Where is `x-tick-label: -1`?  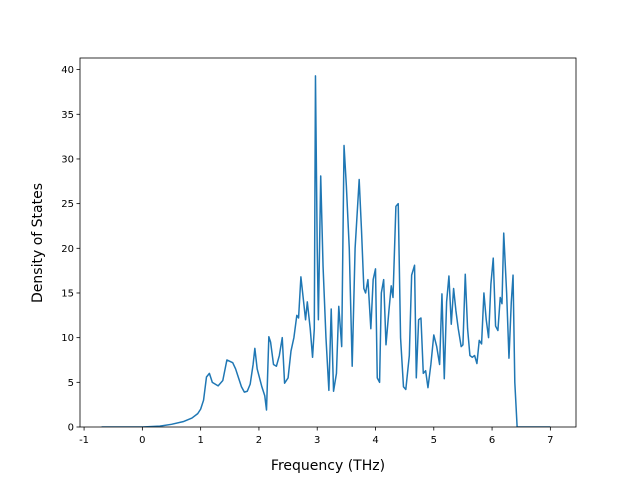
x-tick-label: -1 is located at coordinates (84, 440).